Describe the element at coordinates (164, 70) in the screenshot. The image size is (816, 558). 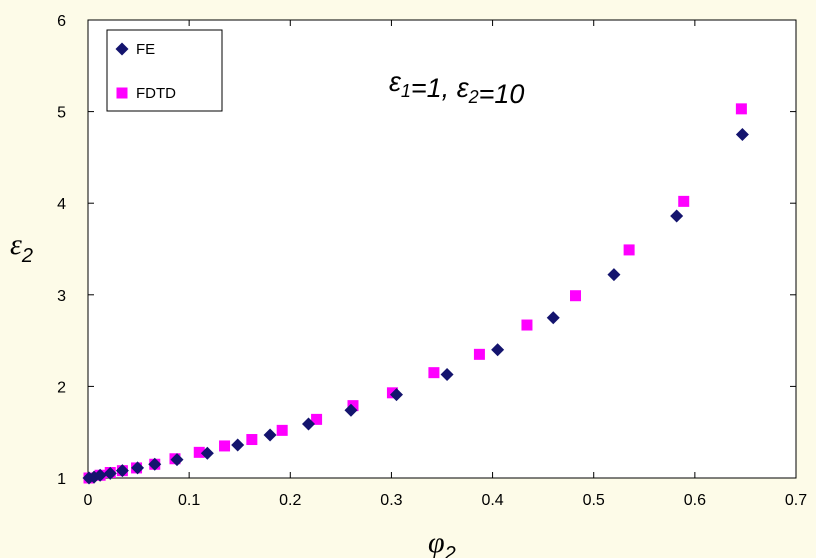
I see `legend: FE FDTD` at that location.